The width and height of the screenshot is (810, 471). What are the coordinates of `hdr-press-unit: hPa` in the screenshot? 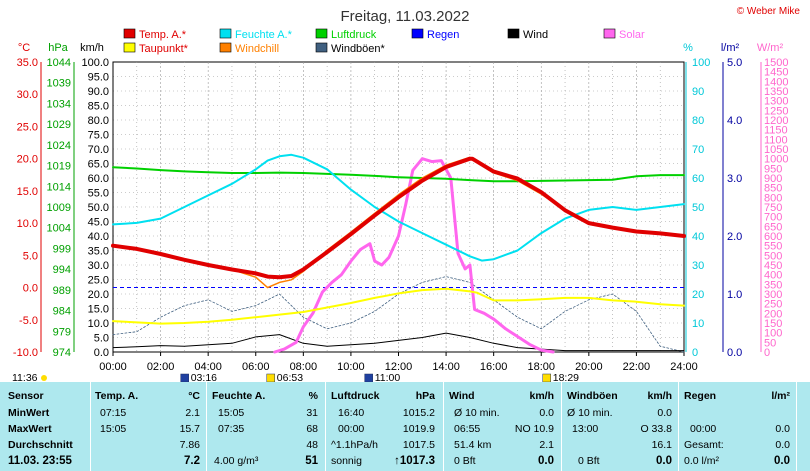 It's located at (425, 396).